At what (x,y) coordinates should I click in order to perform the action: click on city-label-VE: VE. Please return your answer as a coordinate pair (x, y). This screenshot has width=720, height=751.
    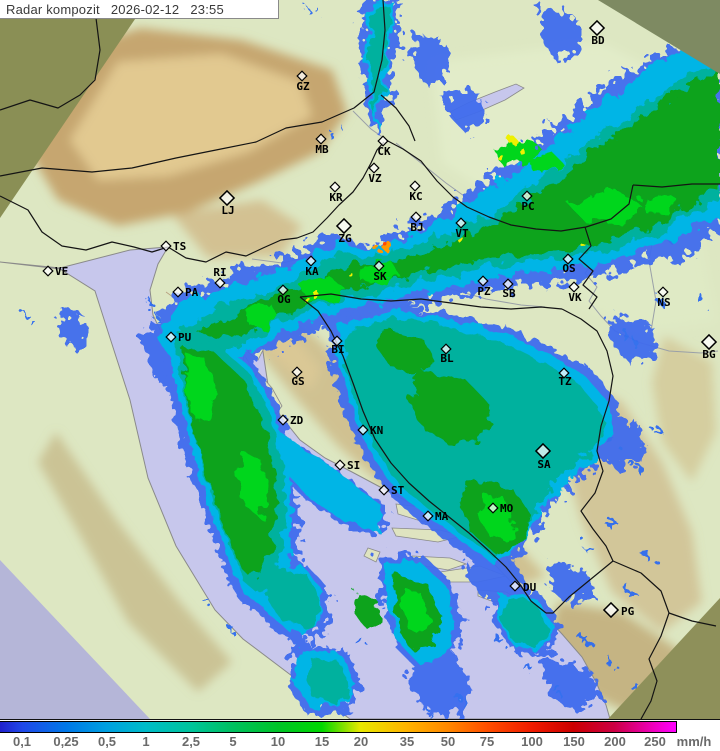
    Looking at the image, I should click on (61, 271).